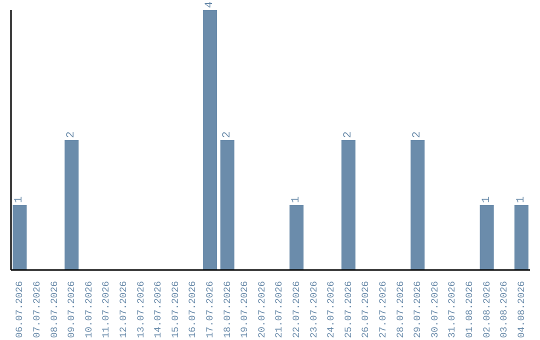  I want to click on x-tick-label: 12.07.2026, so click(123, 309).